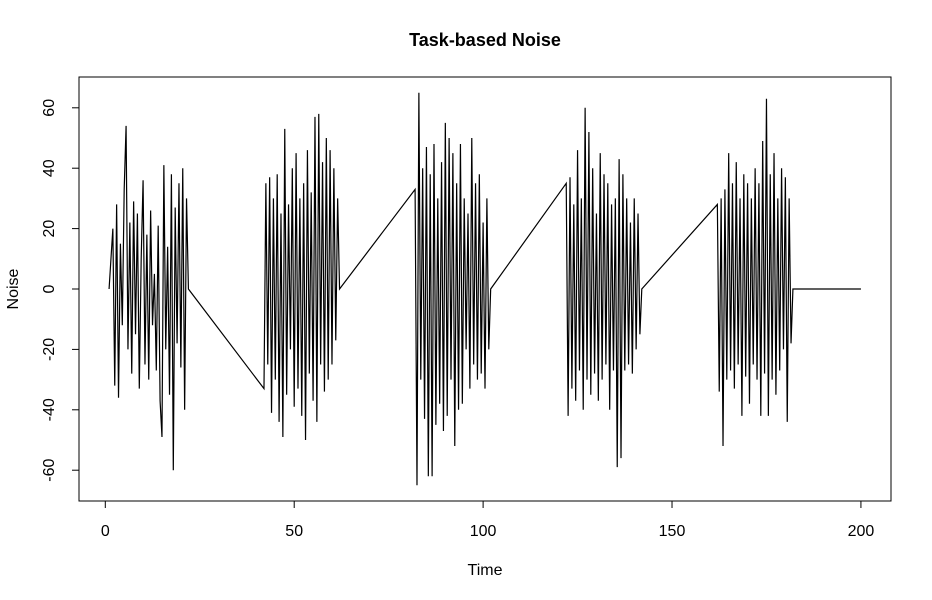 Image resolution: width=932 pixels, height=600 pixels. What do you see at coordinates (485, 40) in the screenshot?
I see `chart-title: Task-based Noise` at bounding box center [485, 40].